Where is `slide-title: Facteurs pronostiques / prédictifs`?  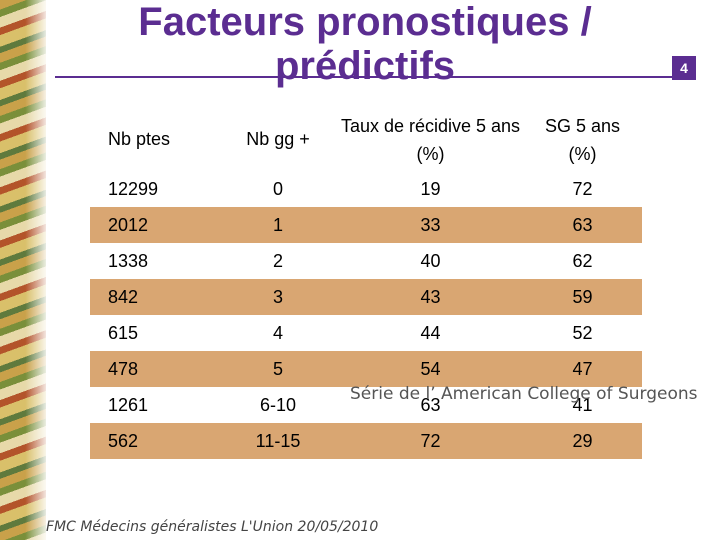 slide-title: Facteurs pronostiques / prédictifs is located at coordinates (365, 44).